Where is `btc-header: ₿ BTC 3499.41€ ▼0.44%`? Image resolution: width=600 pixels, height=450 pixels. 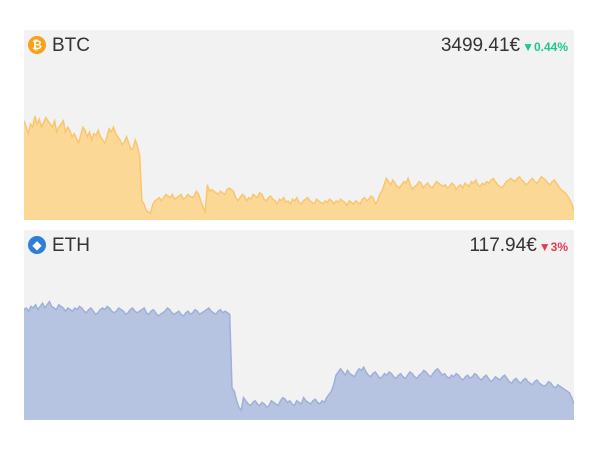
btc-header: ₿ BTC 3499.41€ ▼0.44% is located at coordinates (299, 45).